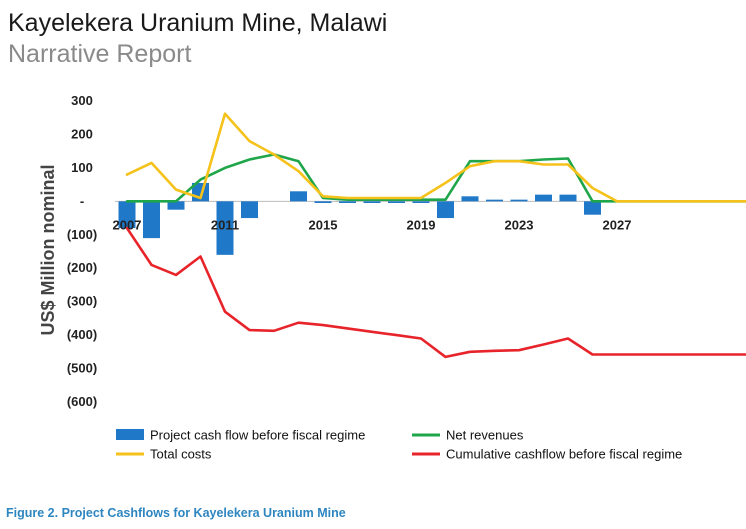 This screenshot has width=746, height=529. I want to click on y-tick-label: 300, so click(82, 100).